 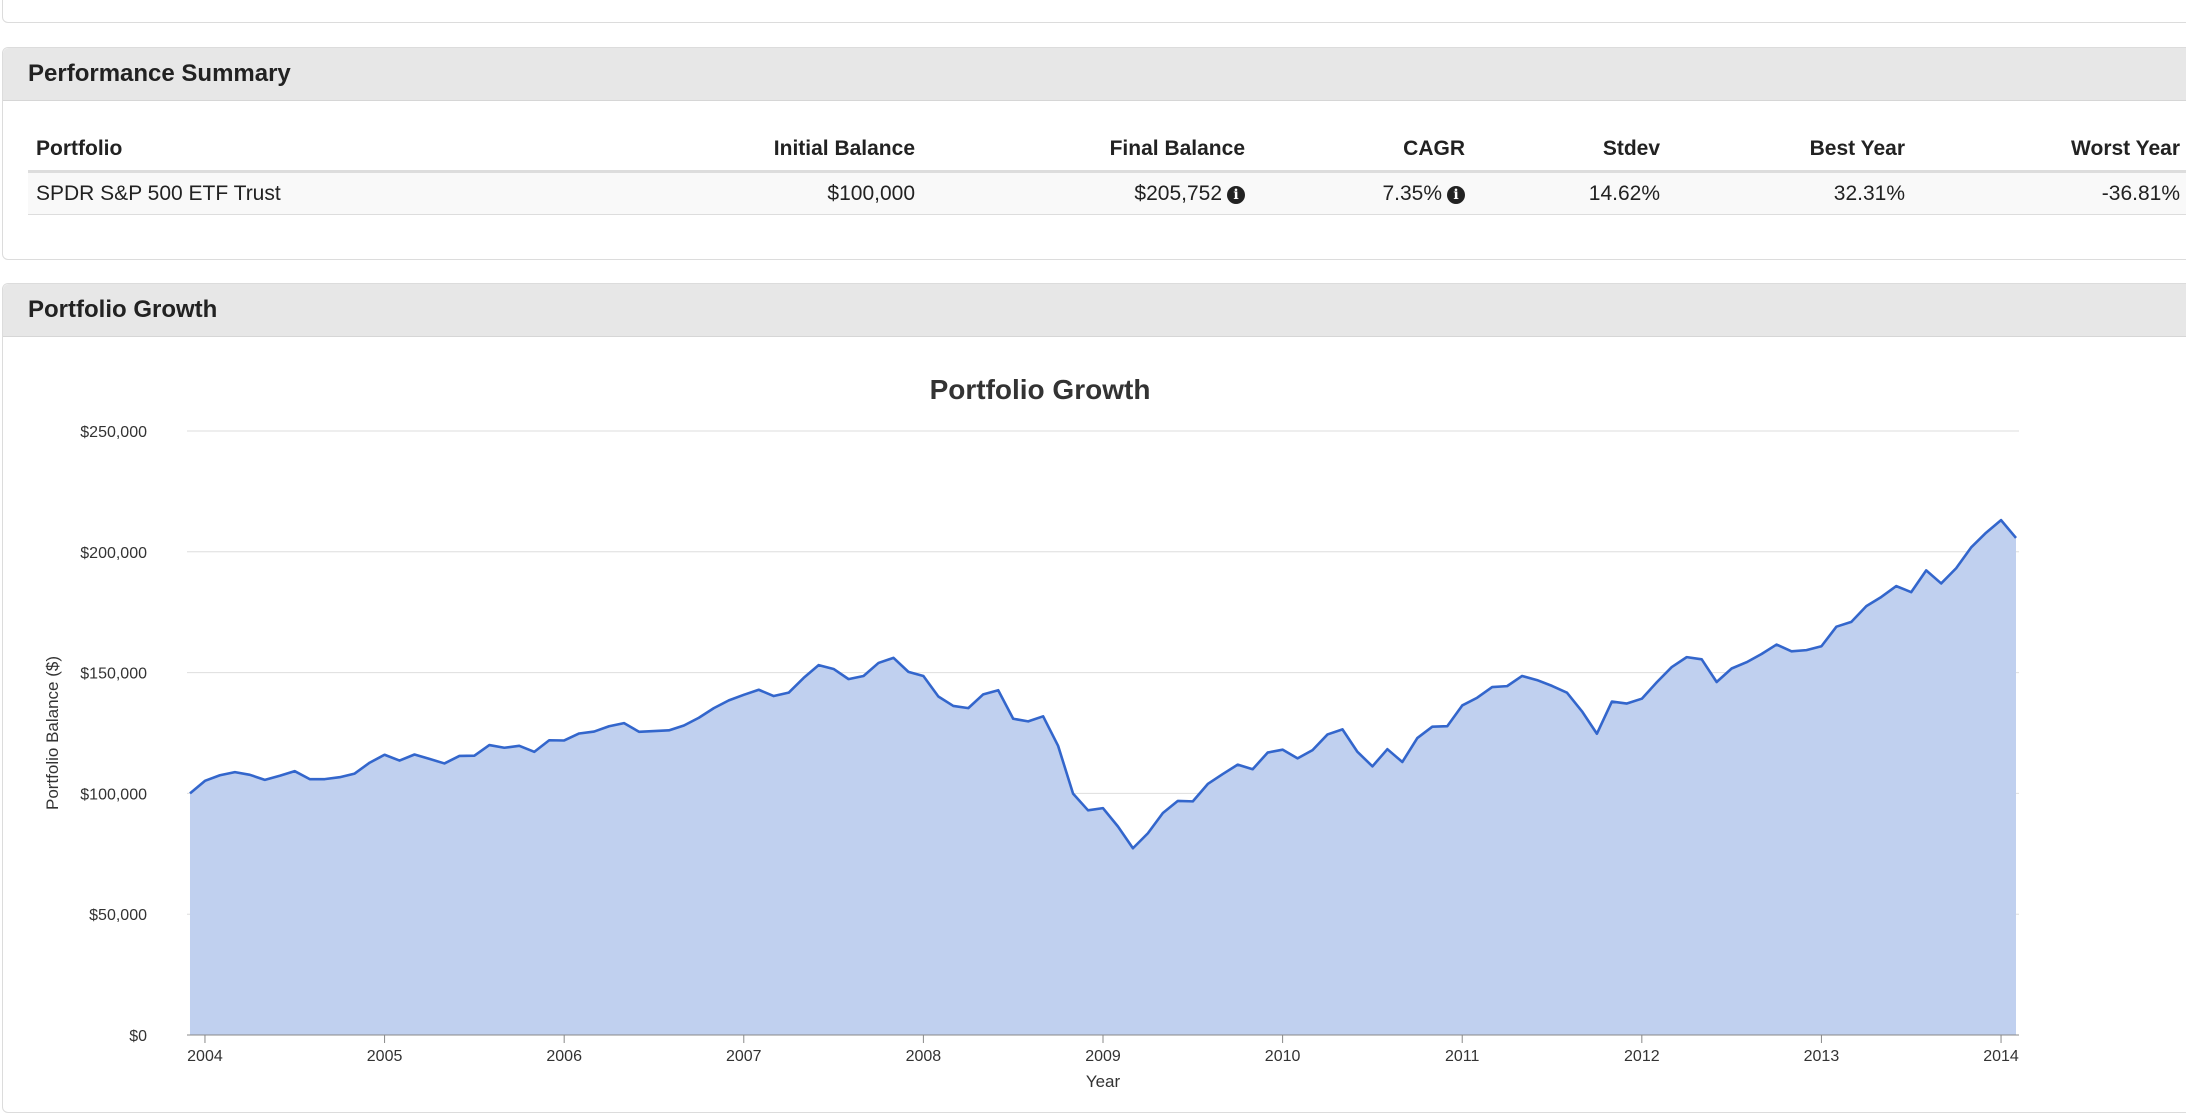 What do you see at coordinates (1103, 1056) in the screenshot?
I see `x-tick-label: 2009` at bounding box center [1103, 1056].